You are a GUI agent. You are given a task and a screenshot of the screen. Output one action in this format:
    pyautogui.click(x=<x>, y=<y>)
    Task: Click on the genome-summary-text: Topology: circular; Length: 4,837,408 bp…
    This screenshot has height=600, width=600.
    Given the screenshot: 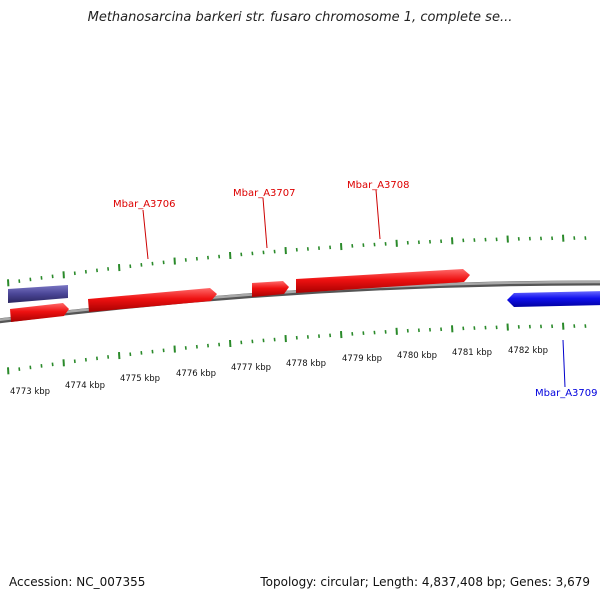 What is the action you would take?
    pyautogui.click(x=425, y=582)
    